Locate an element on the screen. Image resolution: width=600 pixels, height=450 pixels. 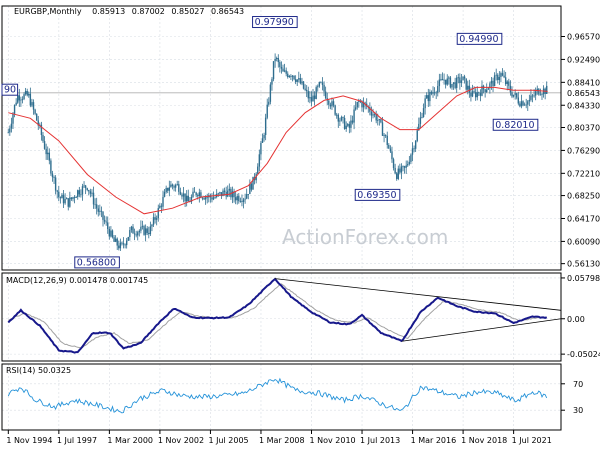
macd-tick-label: 0.00 is located at coordinates (576, 319).